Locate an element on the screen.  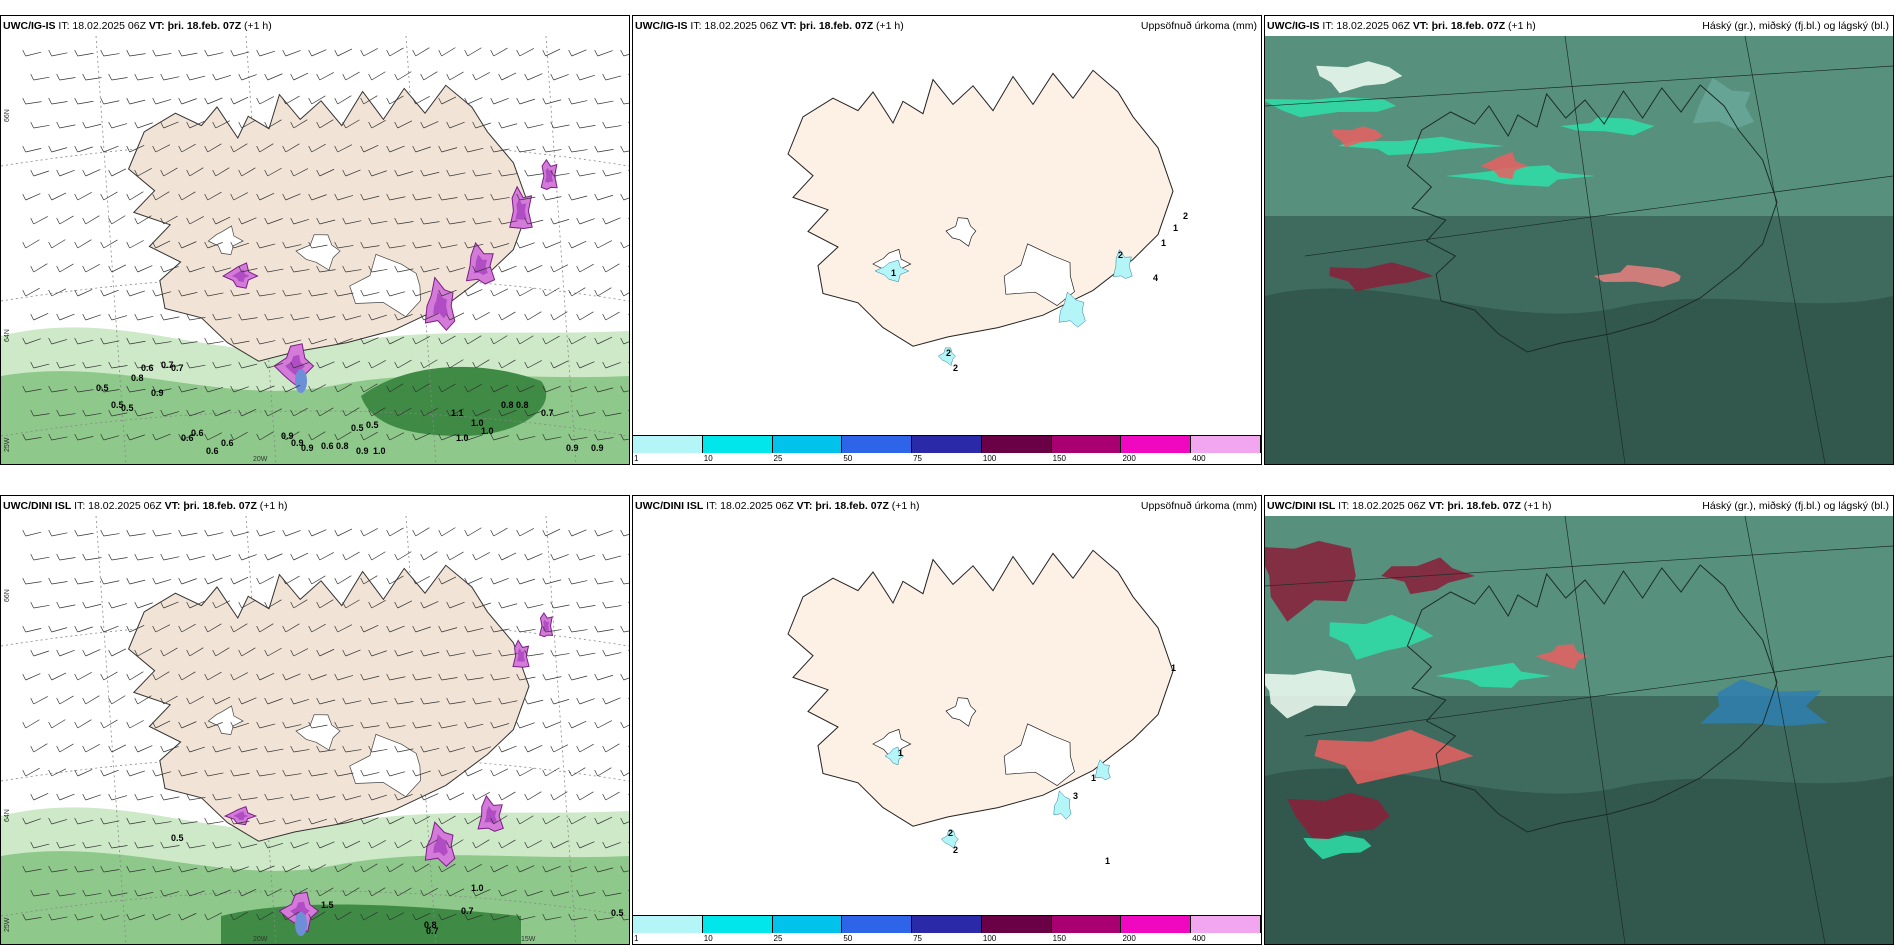
graticule-line is located at coordinates (1785, 730).